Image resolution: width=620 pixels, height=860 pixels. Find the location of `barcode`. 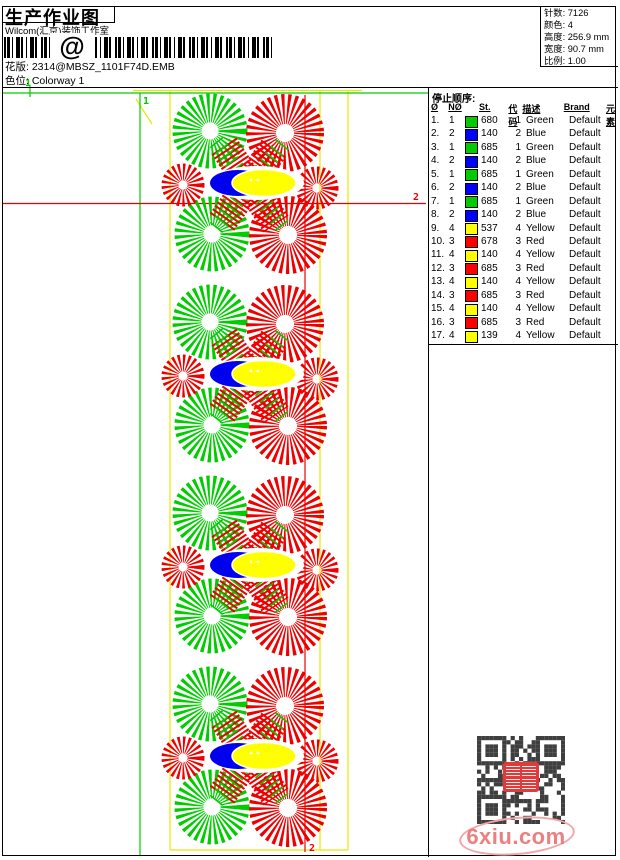

barcode is located at coordinates (138, 47).